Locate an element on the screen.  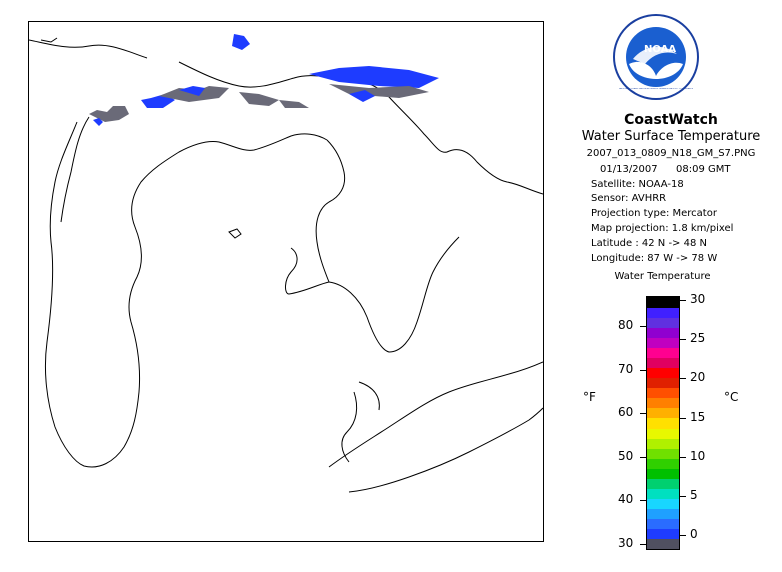
celsius-tick-label: 15 is located at coordinates (698, 416).